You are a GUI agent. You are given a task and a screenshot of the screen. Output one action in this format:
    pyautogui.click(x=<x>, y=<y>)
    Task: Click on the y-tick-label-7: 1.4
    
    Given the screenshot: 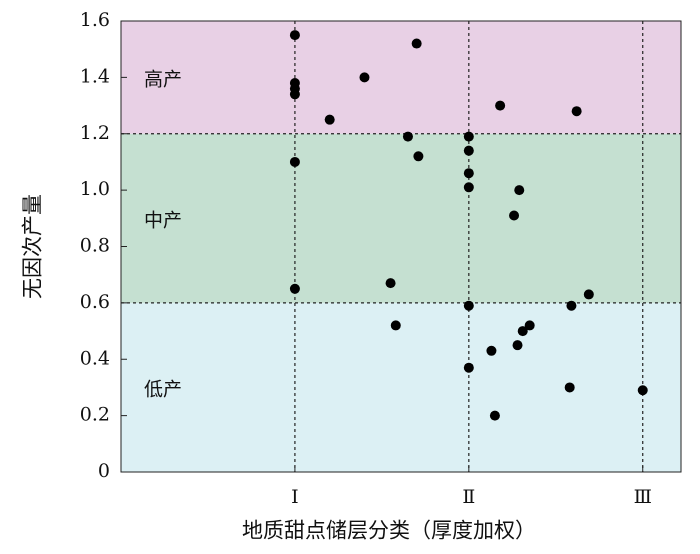 What is the action you would take?
    pyautogui.click(x=95, y=76)
    